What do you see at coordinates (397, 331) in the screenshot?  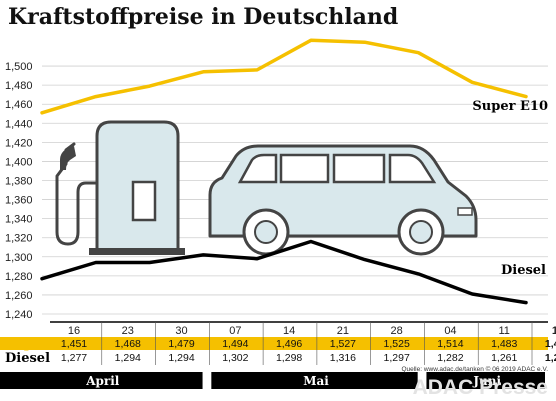 I see `x-tick-label: 28` at bounding box center [397, 331].